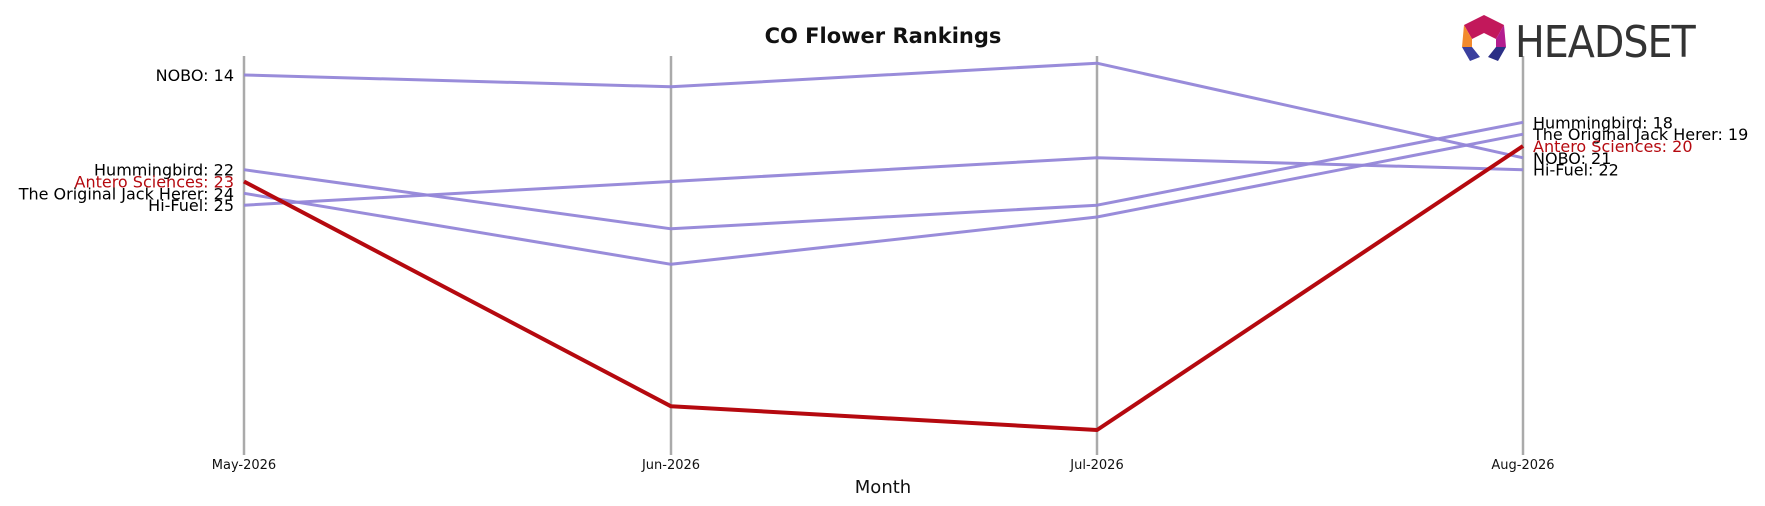 The width and height of the screenshot is (1765, 506). What do you see at coordinates (126, 193) in the screenshot?
I see `start-label-the-original-jack-herer: The Original Jack Herer: 24` at bounding box center [126, 193].